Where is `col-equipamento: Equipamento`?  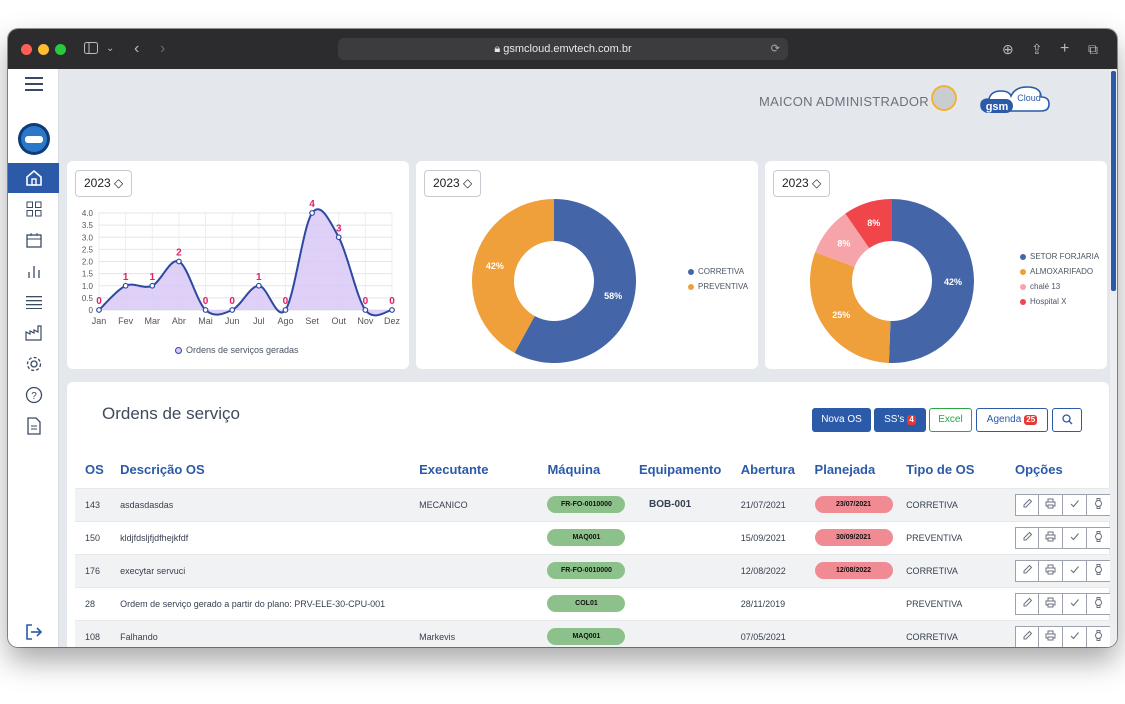 col-equipamento: Equipamento is located at coordinates (680, 470).